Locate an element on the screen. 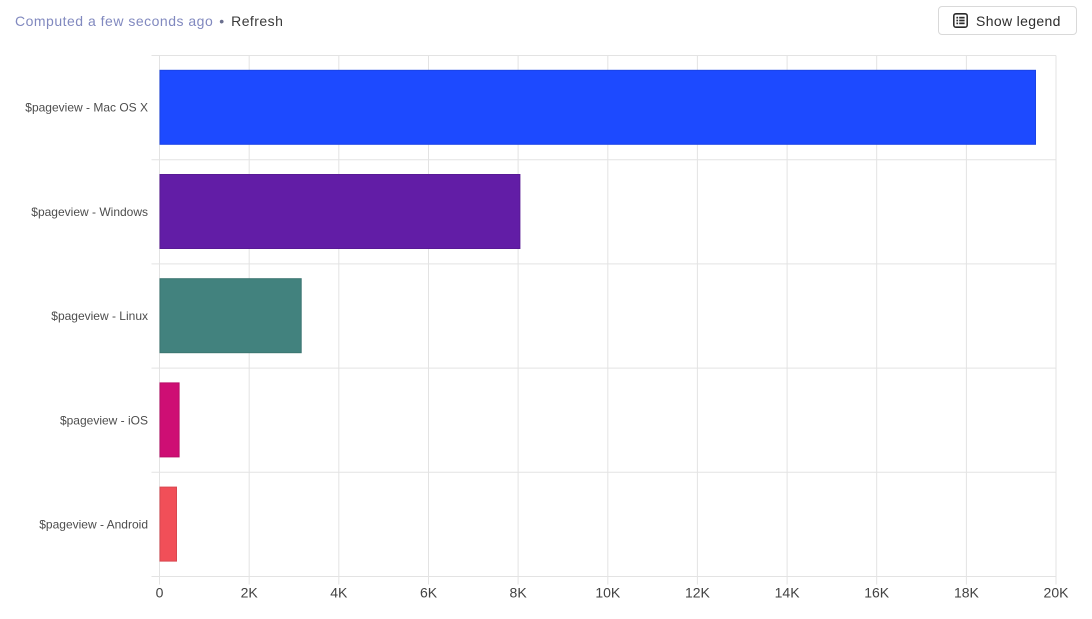 This screenshot has width=1092, height=619. svg-text: $pageview - Android is located at coordinates (93, 525).